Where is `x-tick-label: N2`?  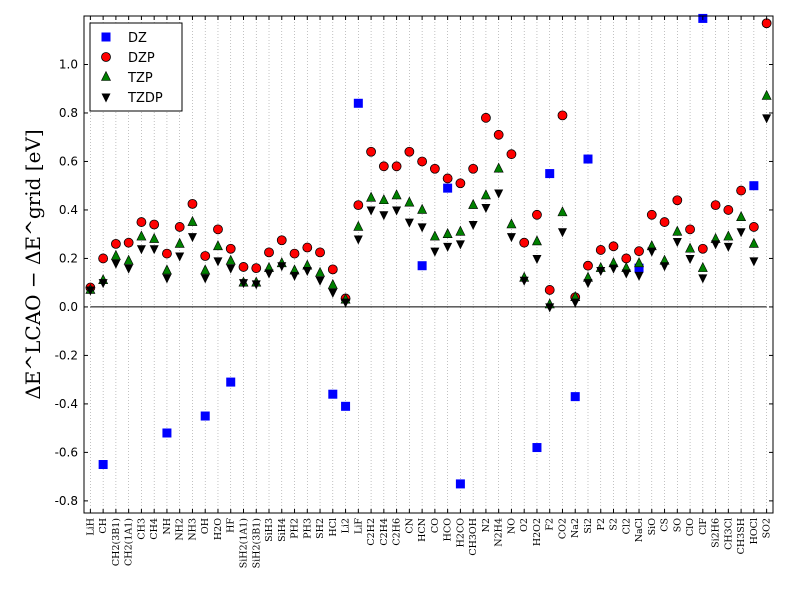
x-tick-label: N2 is located at coordinates (486, 525).